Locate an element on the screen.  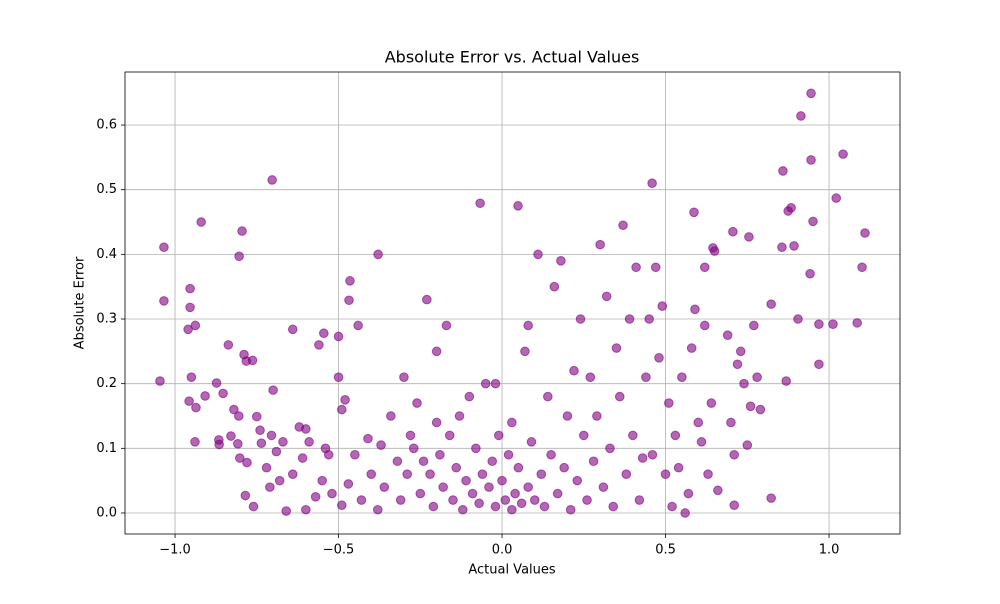
y-tick-label: 0.1 is located at coordinates (106, 448).